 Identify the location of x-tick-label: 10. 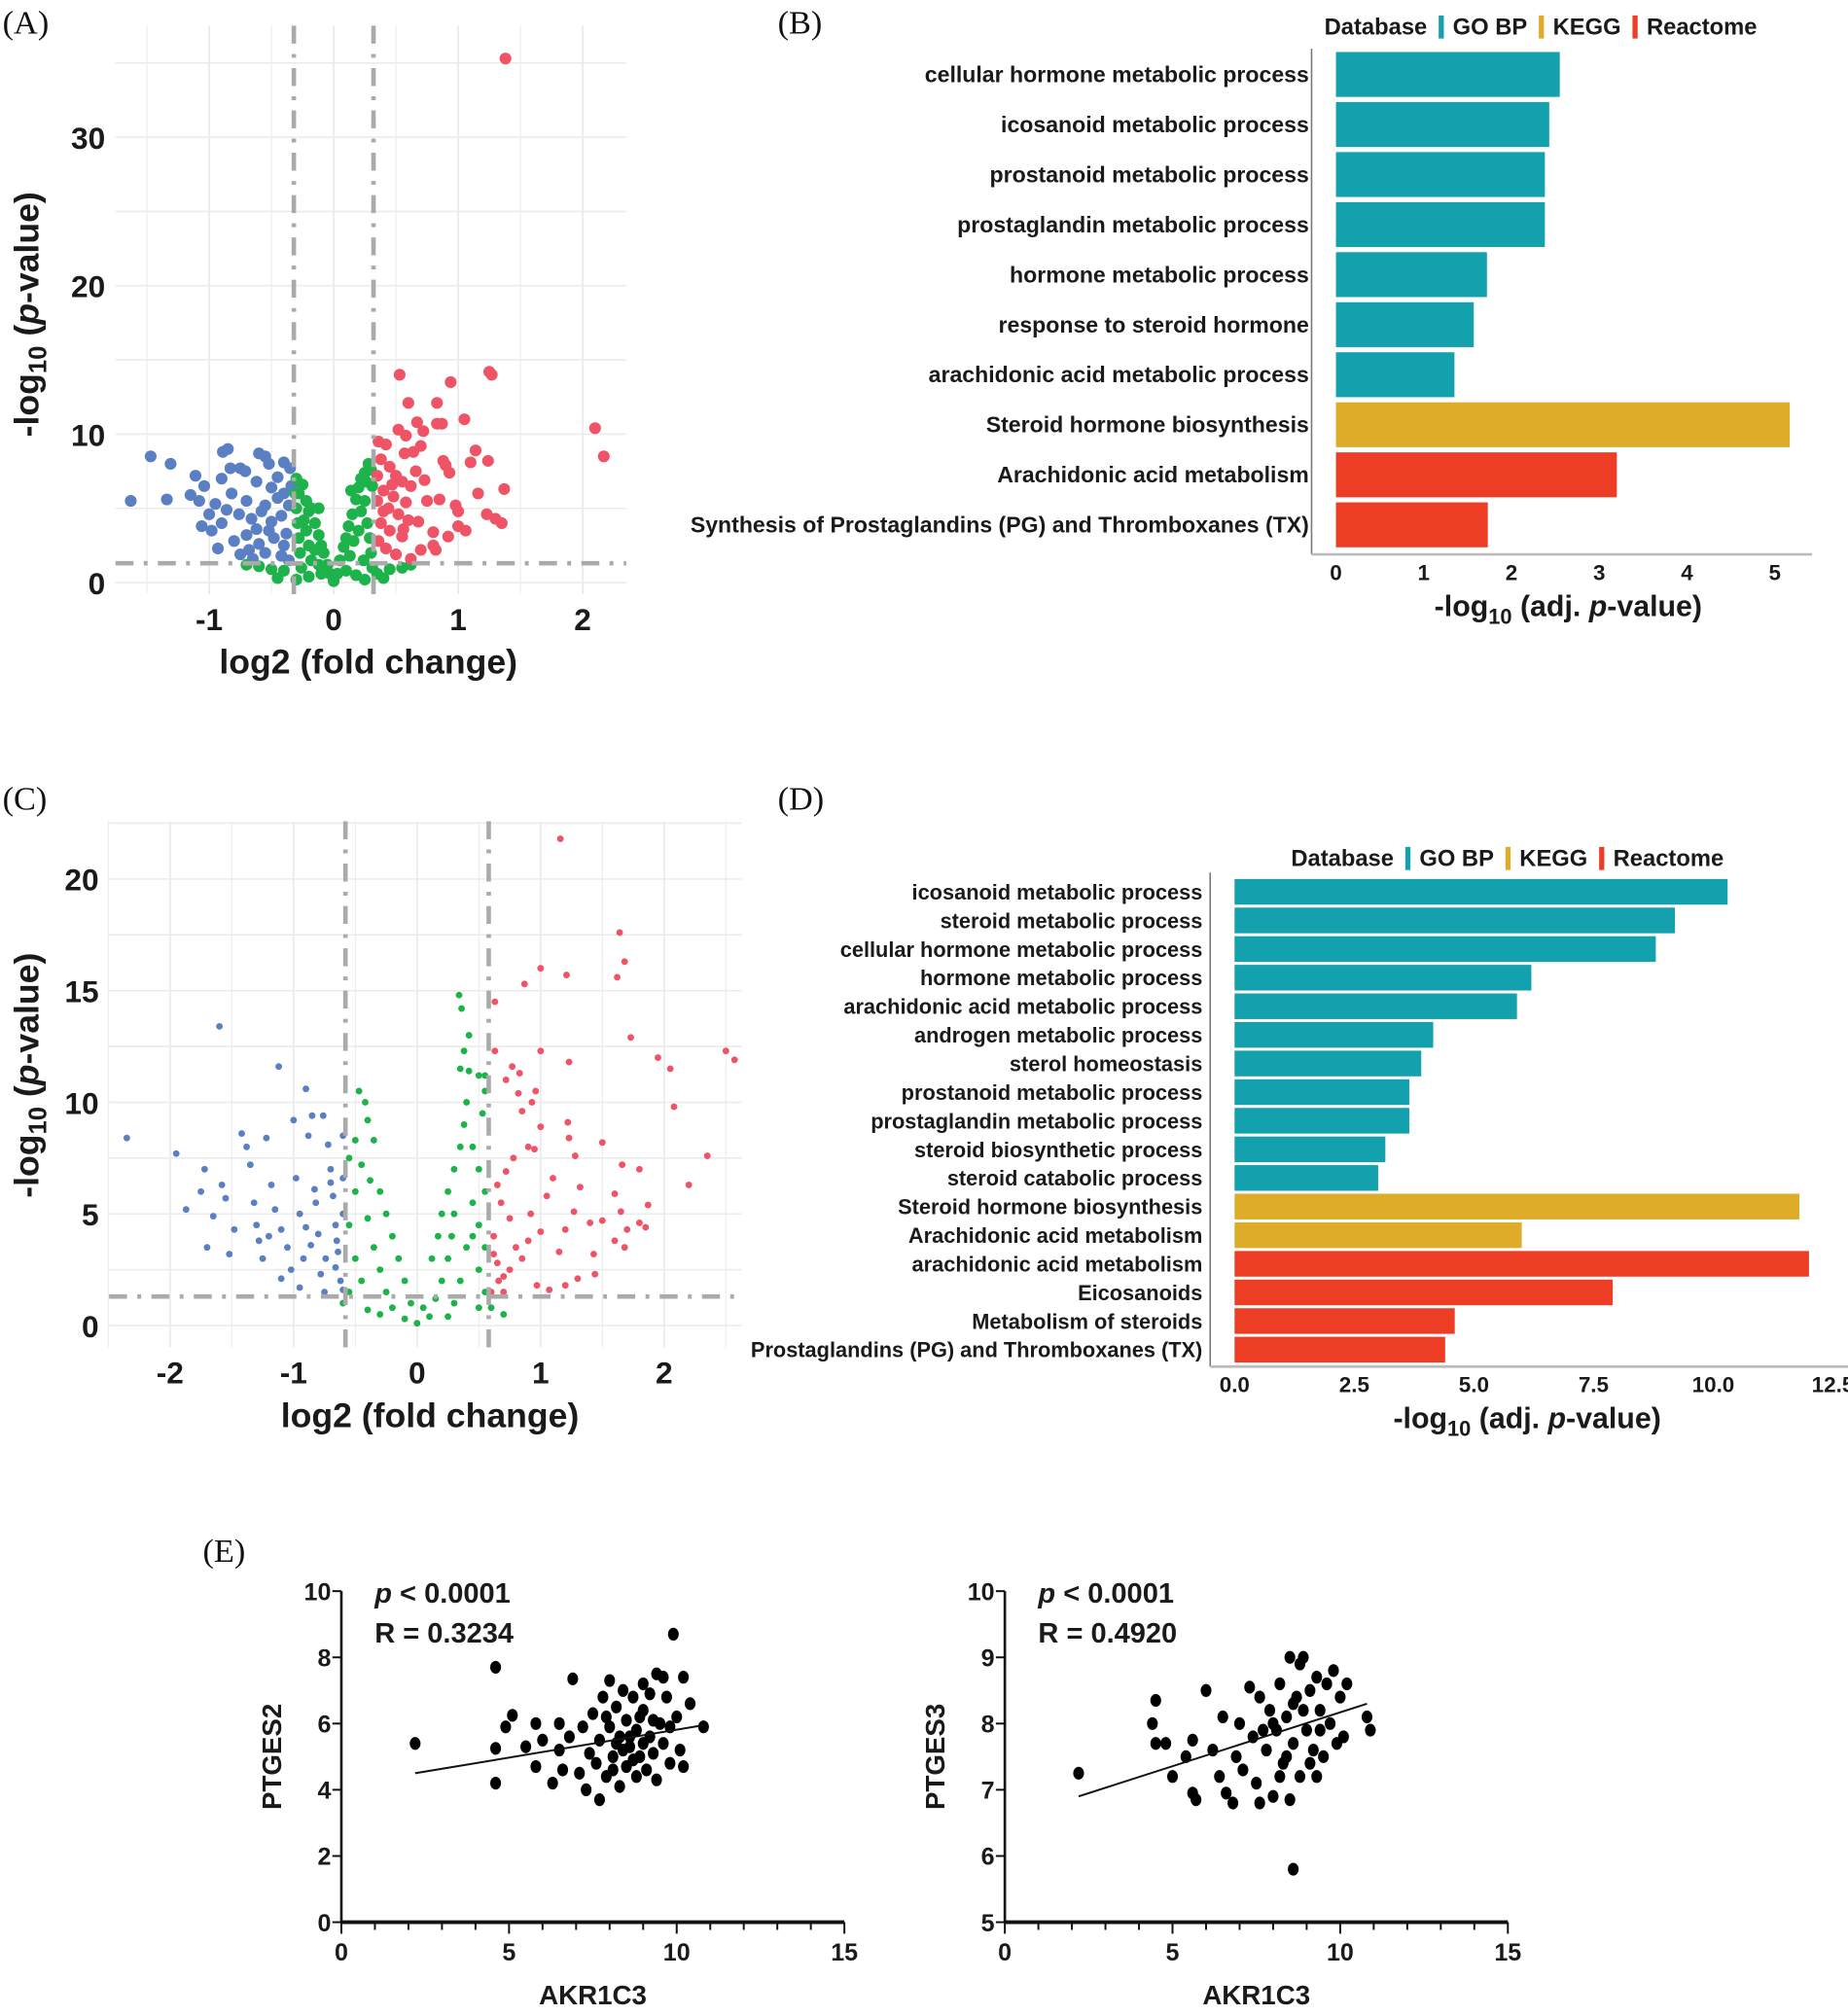
(1340, 1952).